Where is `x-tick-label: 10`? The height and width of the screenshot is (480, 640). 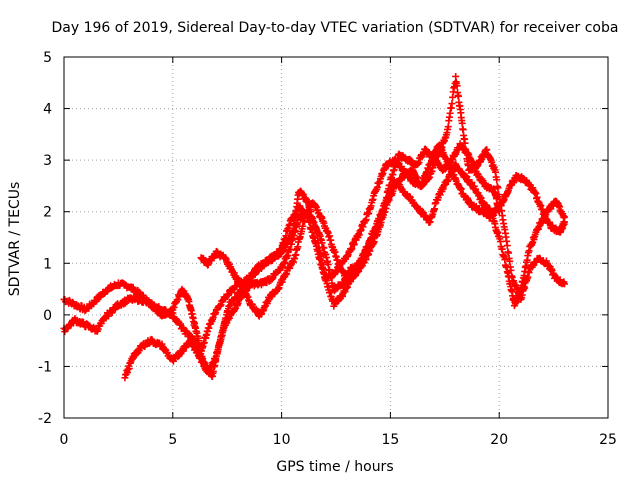 x-tick-label: 10 is located at coordinates (282, 440).